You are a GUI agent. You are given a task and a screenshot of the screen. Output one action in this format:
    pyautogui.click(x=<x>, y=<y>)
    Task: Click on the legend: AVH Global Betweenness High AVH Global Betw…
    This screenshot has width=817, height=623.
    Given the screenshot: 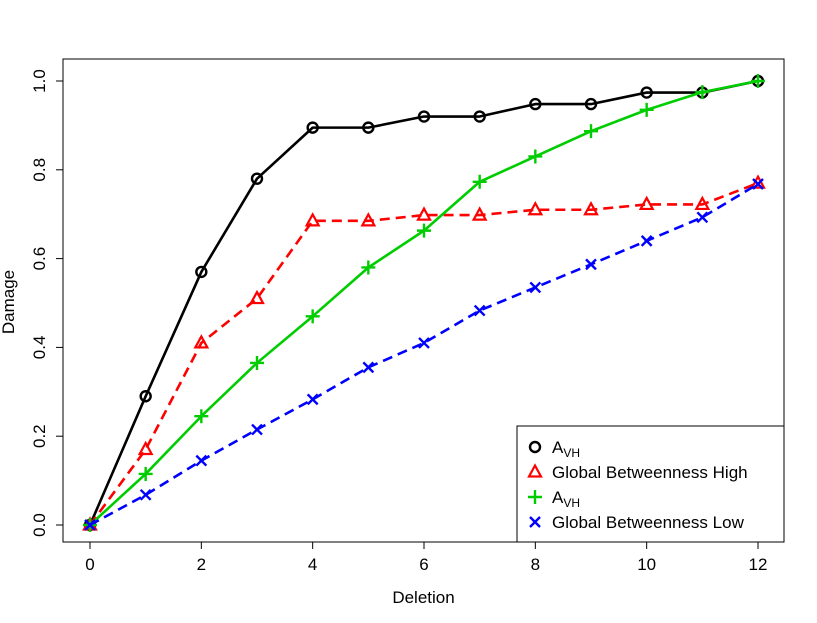 What is the action you would take?
    pyautogui.click(x=650, y=484)
    